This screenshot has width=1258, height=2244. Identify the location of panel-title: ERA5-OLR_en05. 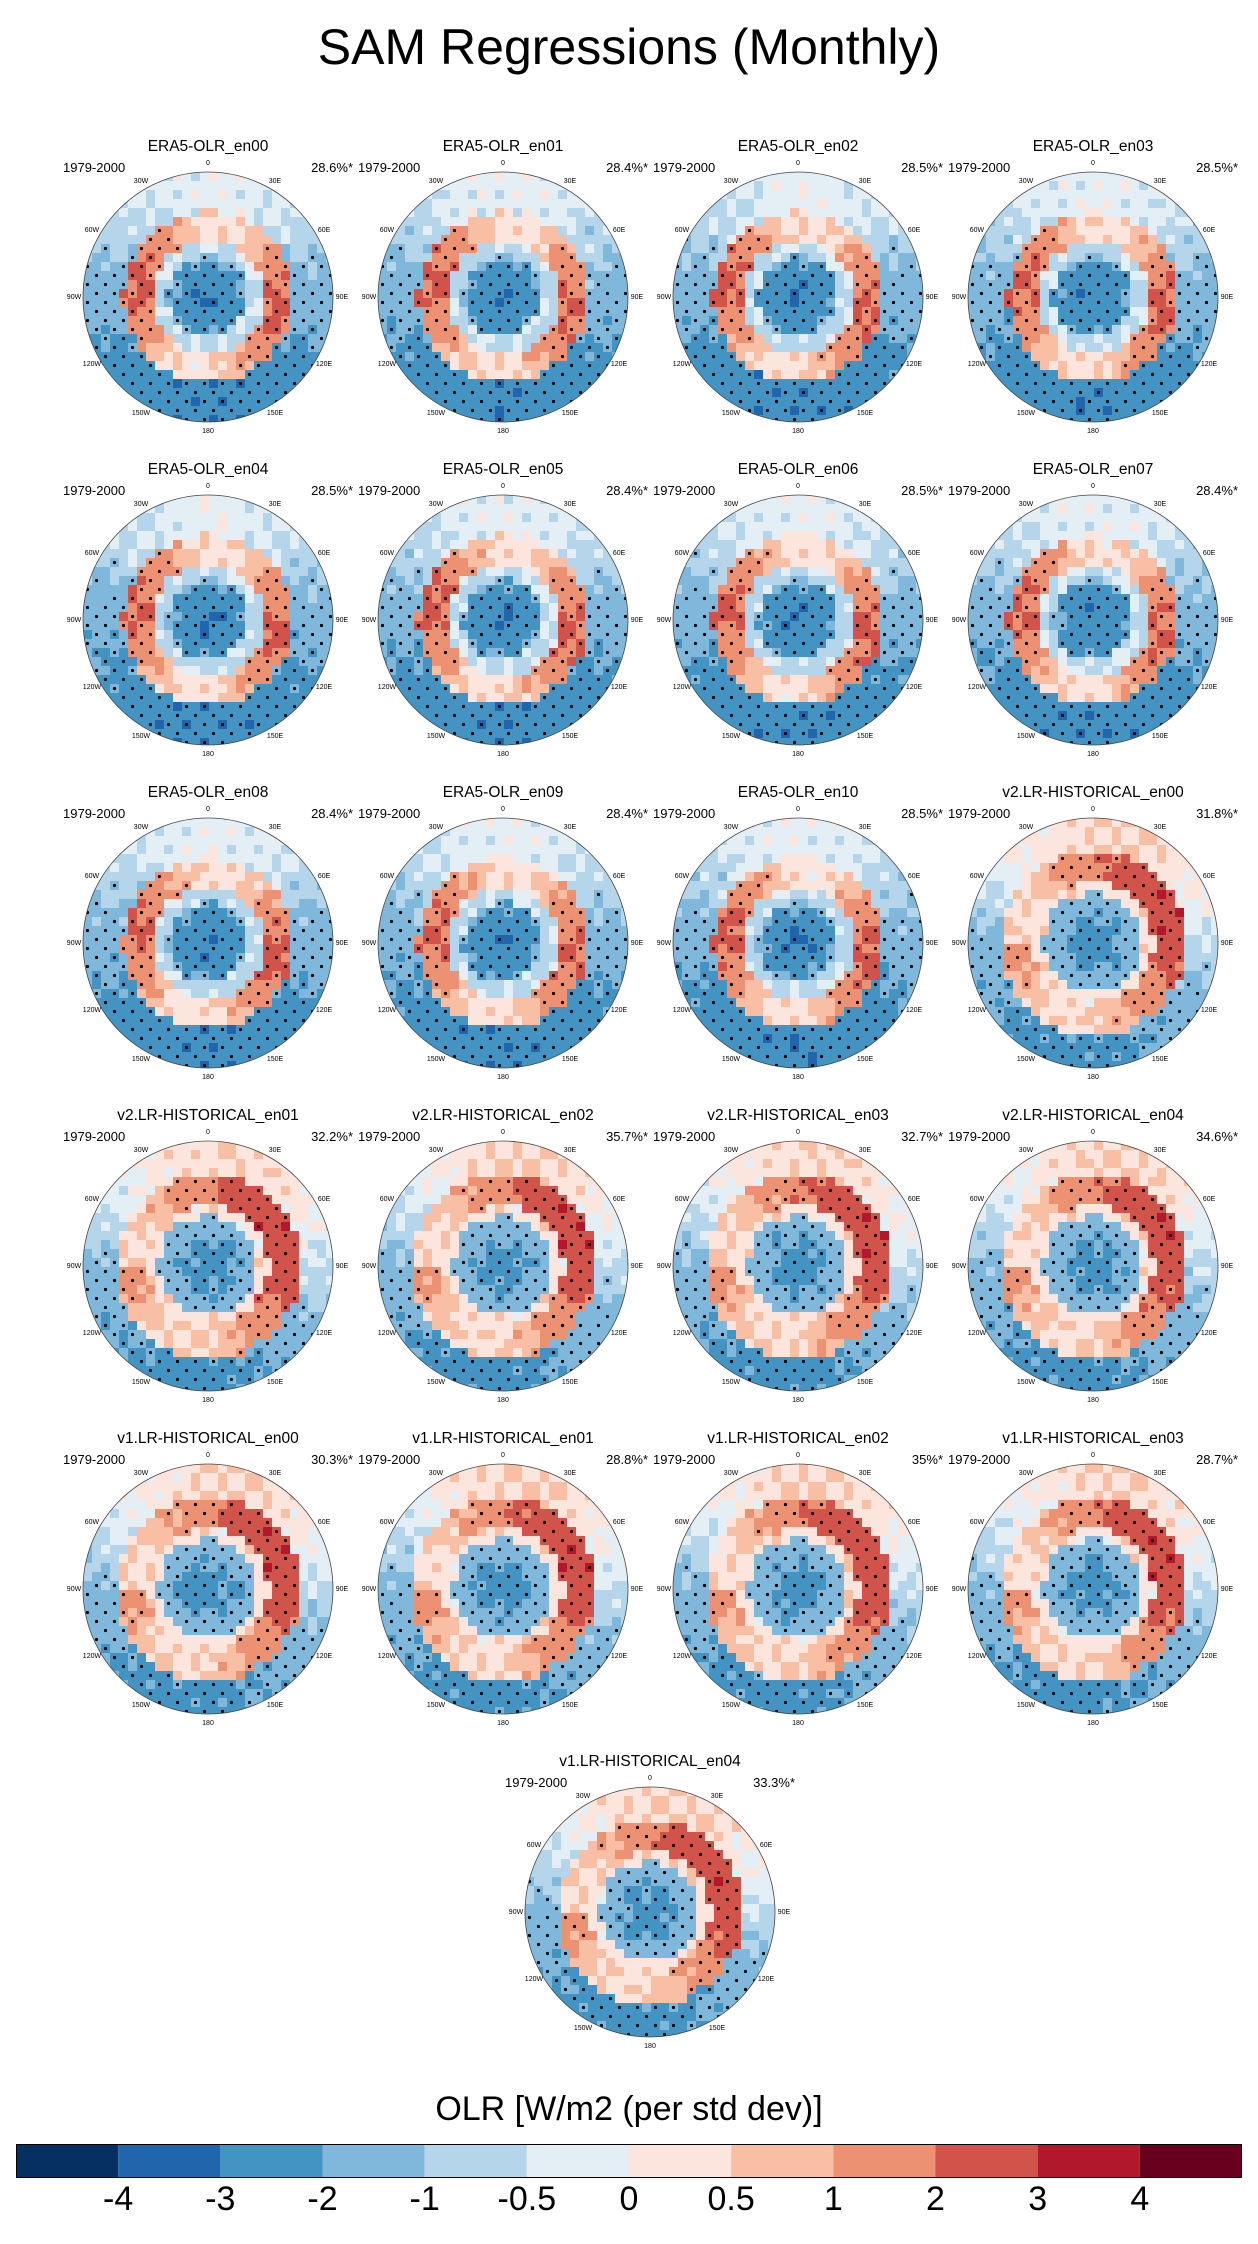
(503, 469).